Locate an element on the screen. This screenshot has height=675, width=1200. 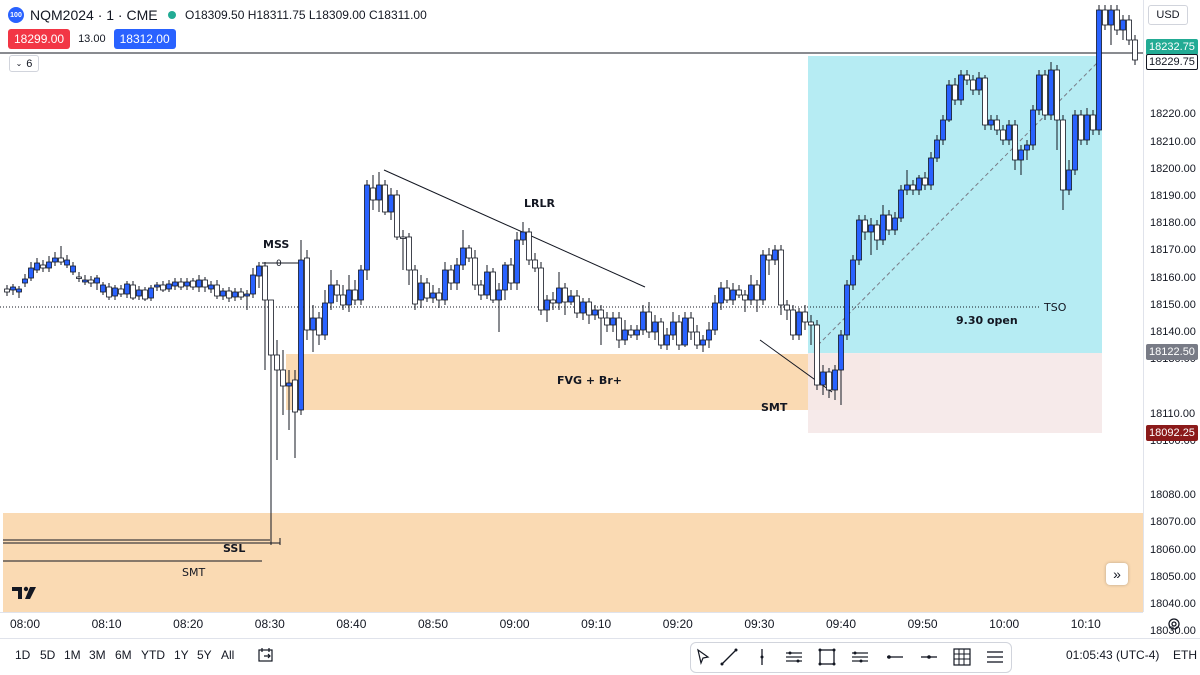
settings-gear-icon is located at coordinates (1174, 624).